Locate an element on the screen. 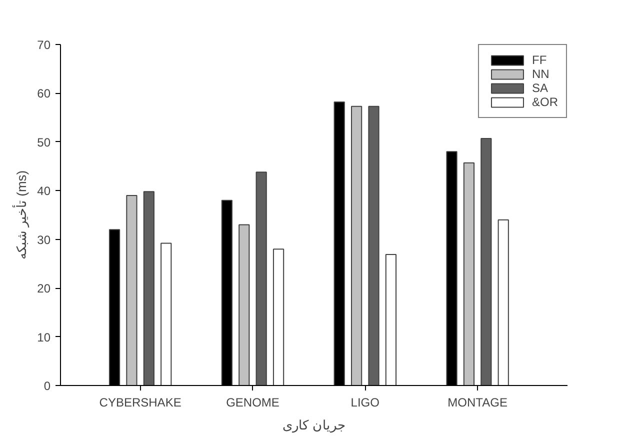 This screenshot has height=448, width=617. x-axis-title: جریان کاری is located at coordinates (314, 426).